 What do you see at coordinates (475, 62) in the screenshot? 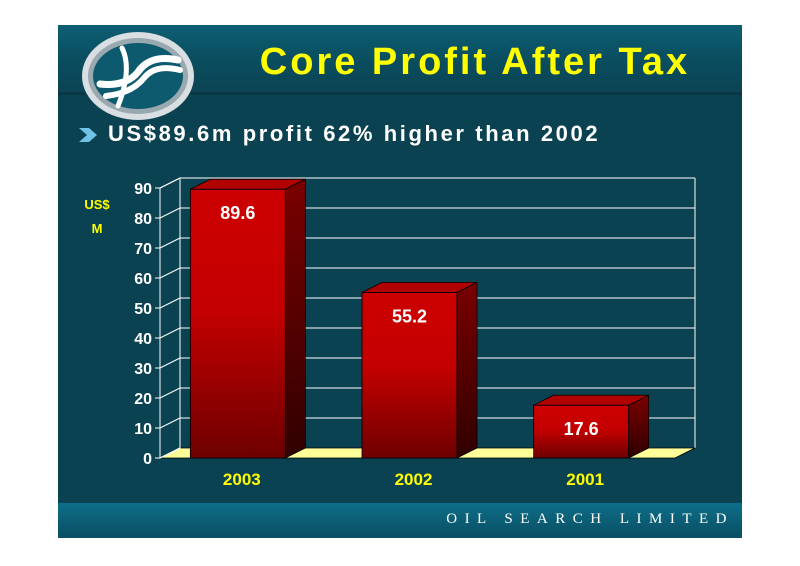
I see `slide-title: Core Profit After Tax` at bounding box center [475, 62].